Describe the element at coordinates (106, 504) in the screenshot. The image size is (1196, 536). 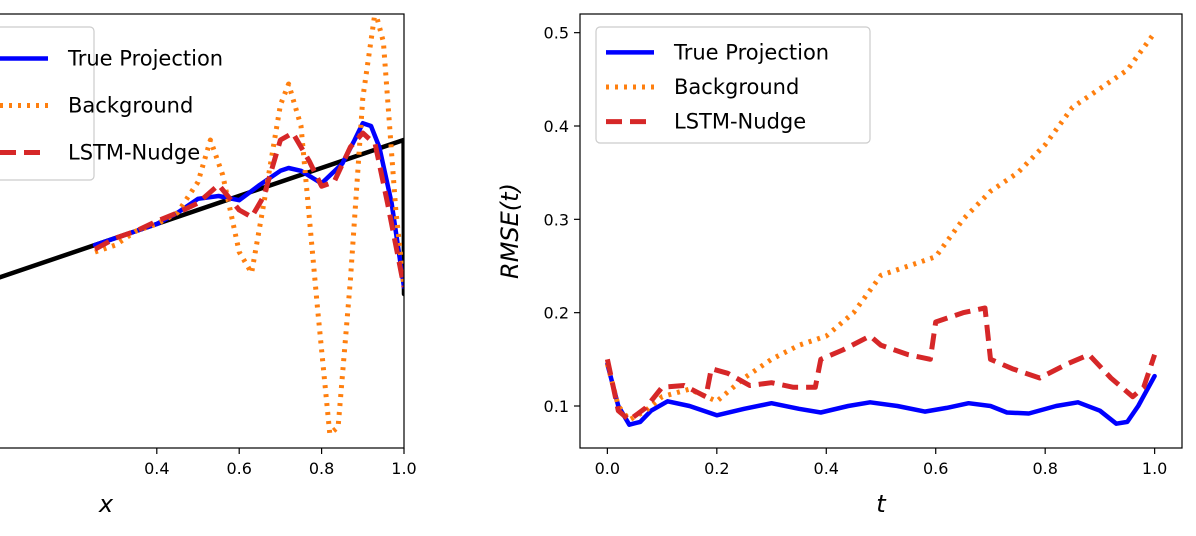
I see `x-axis-label: x` at that location.